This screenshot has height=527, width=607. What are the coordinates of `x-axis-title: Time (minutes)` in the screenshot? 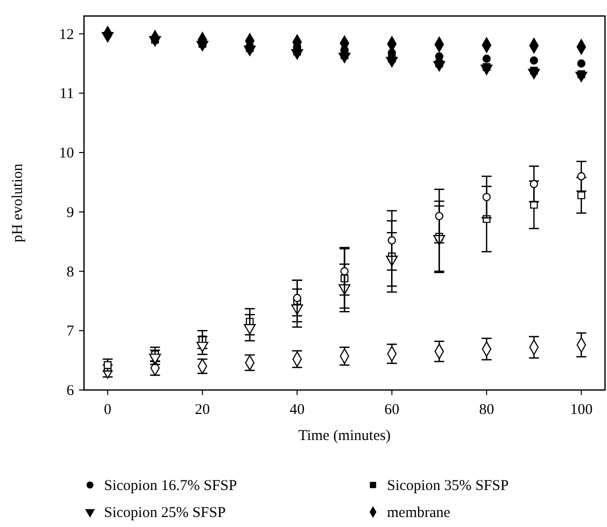 It's located at (344, 436).